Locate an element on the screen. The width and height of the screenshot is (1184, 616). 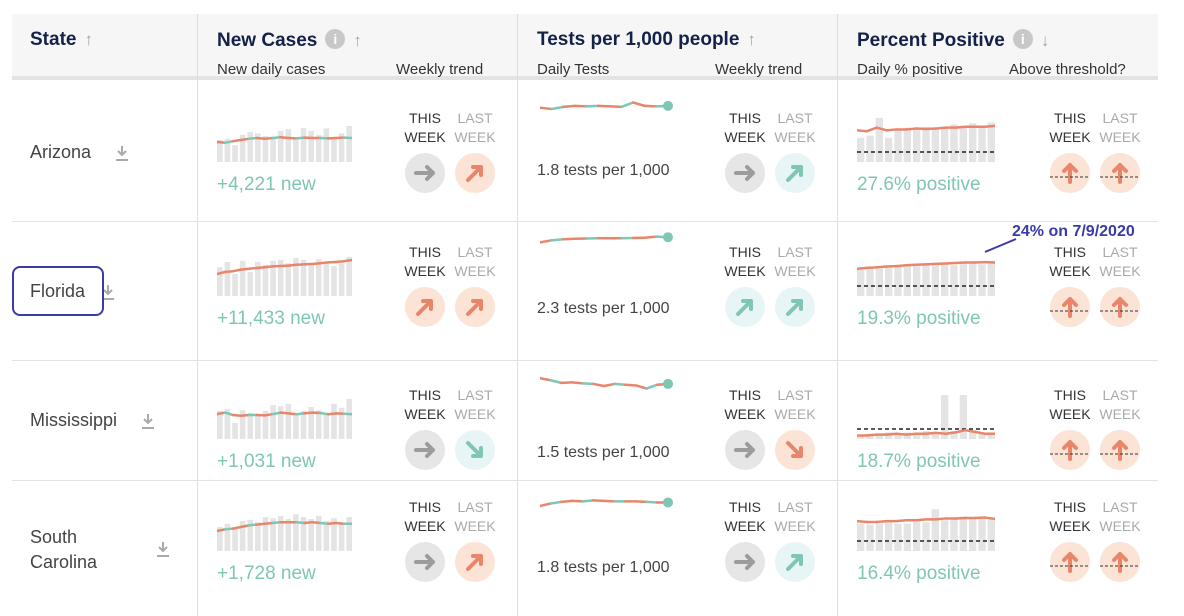
header-new-cases-sub2: Weekly trend is located at coordinates (440, 69).